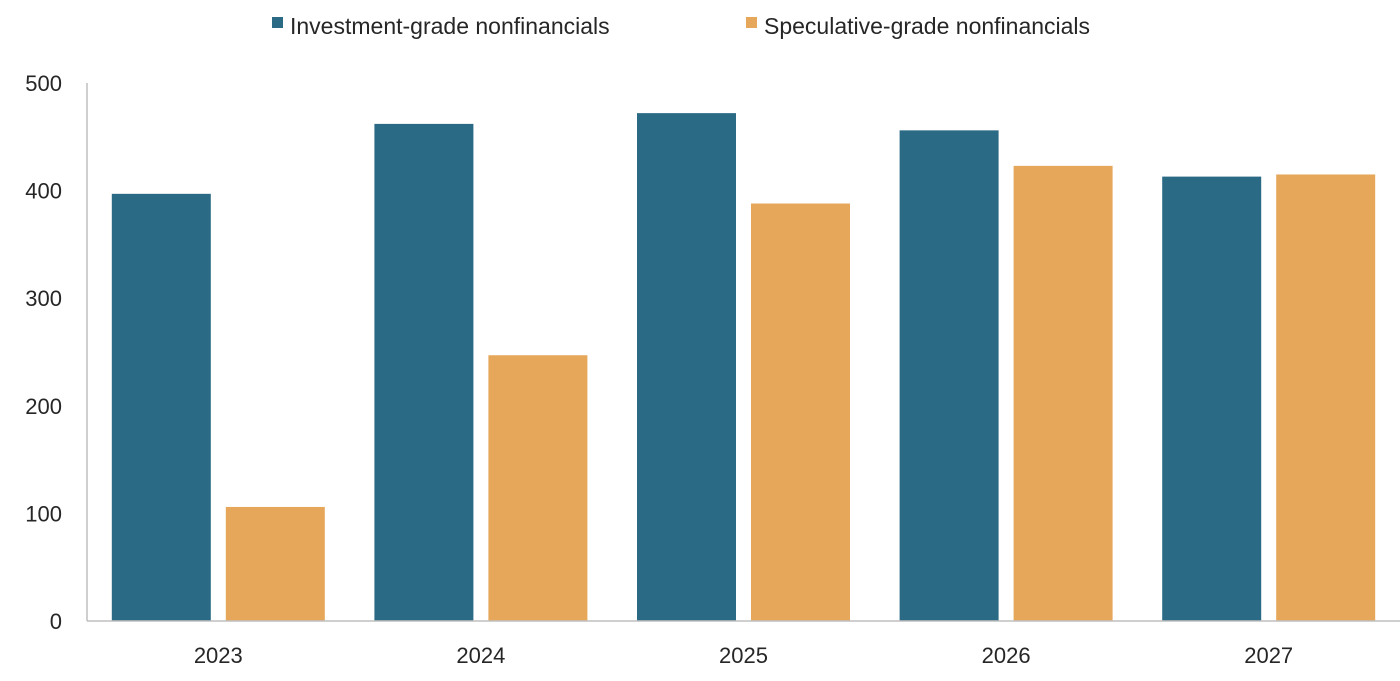 The image size is (1400, 681). I want to click on bar-investment-grade-2025, so click(686, 367).